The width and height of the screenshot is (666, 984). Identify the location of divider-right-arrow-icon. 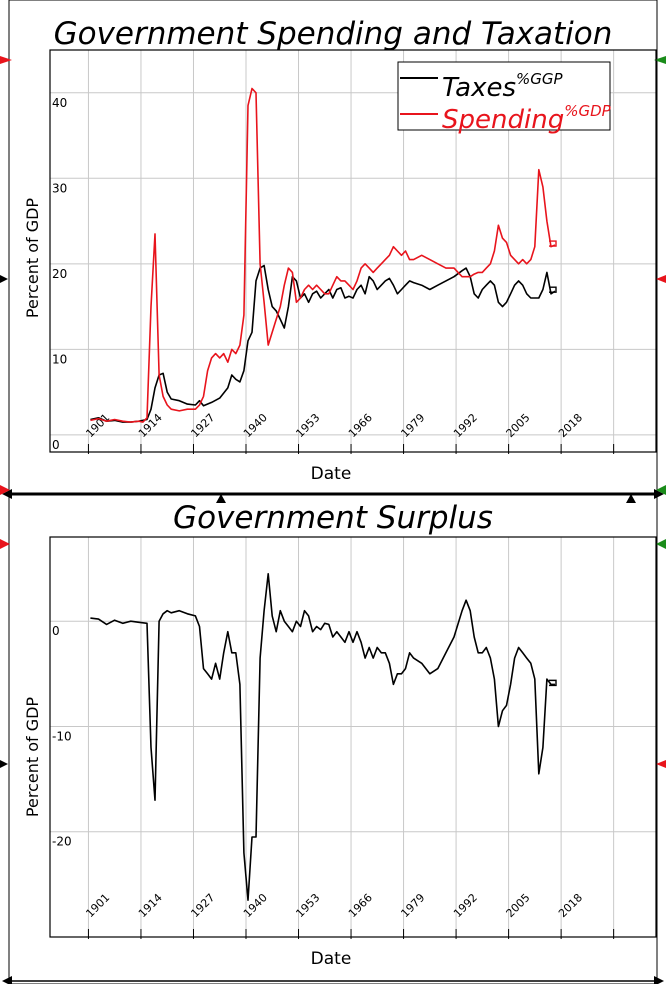
(659, 494).